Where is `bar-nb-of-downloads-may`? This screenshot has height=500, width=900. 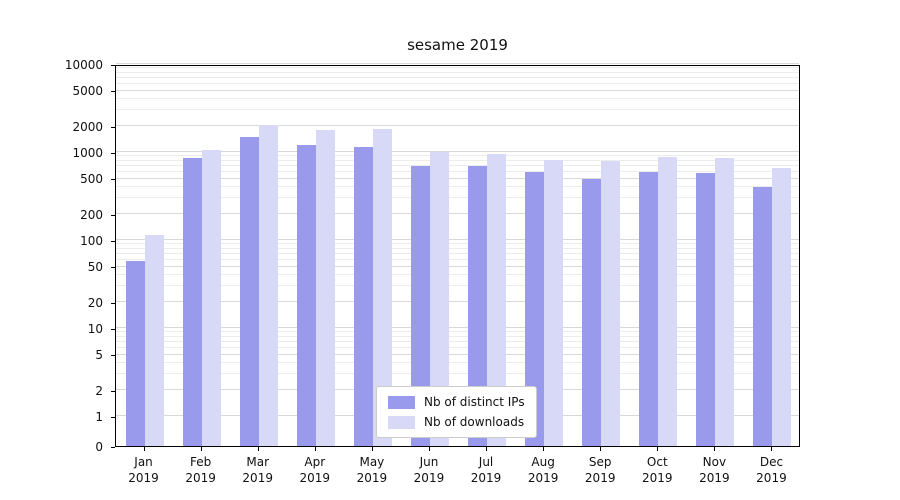 bar-nb-of-downloads-may is located at coordinates (382, 287).